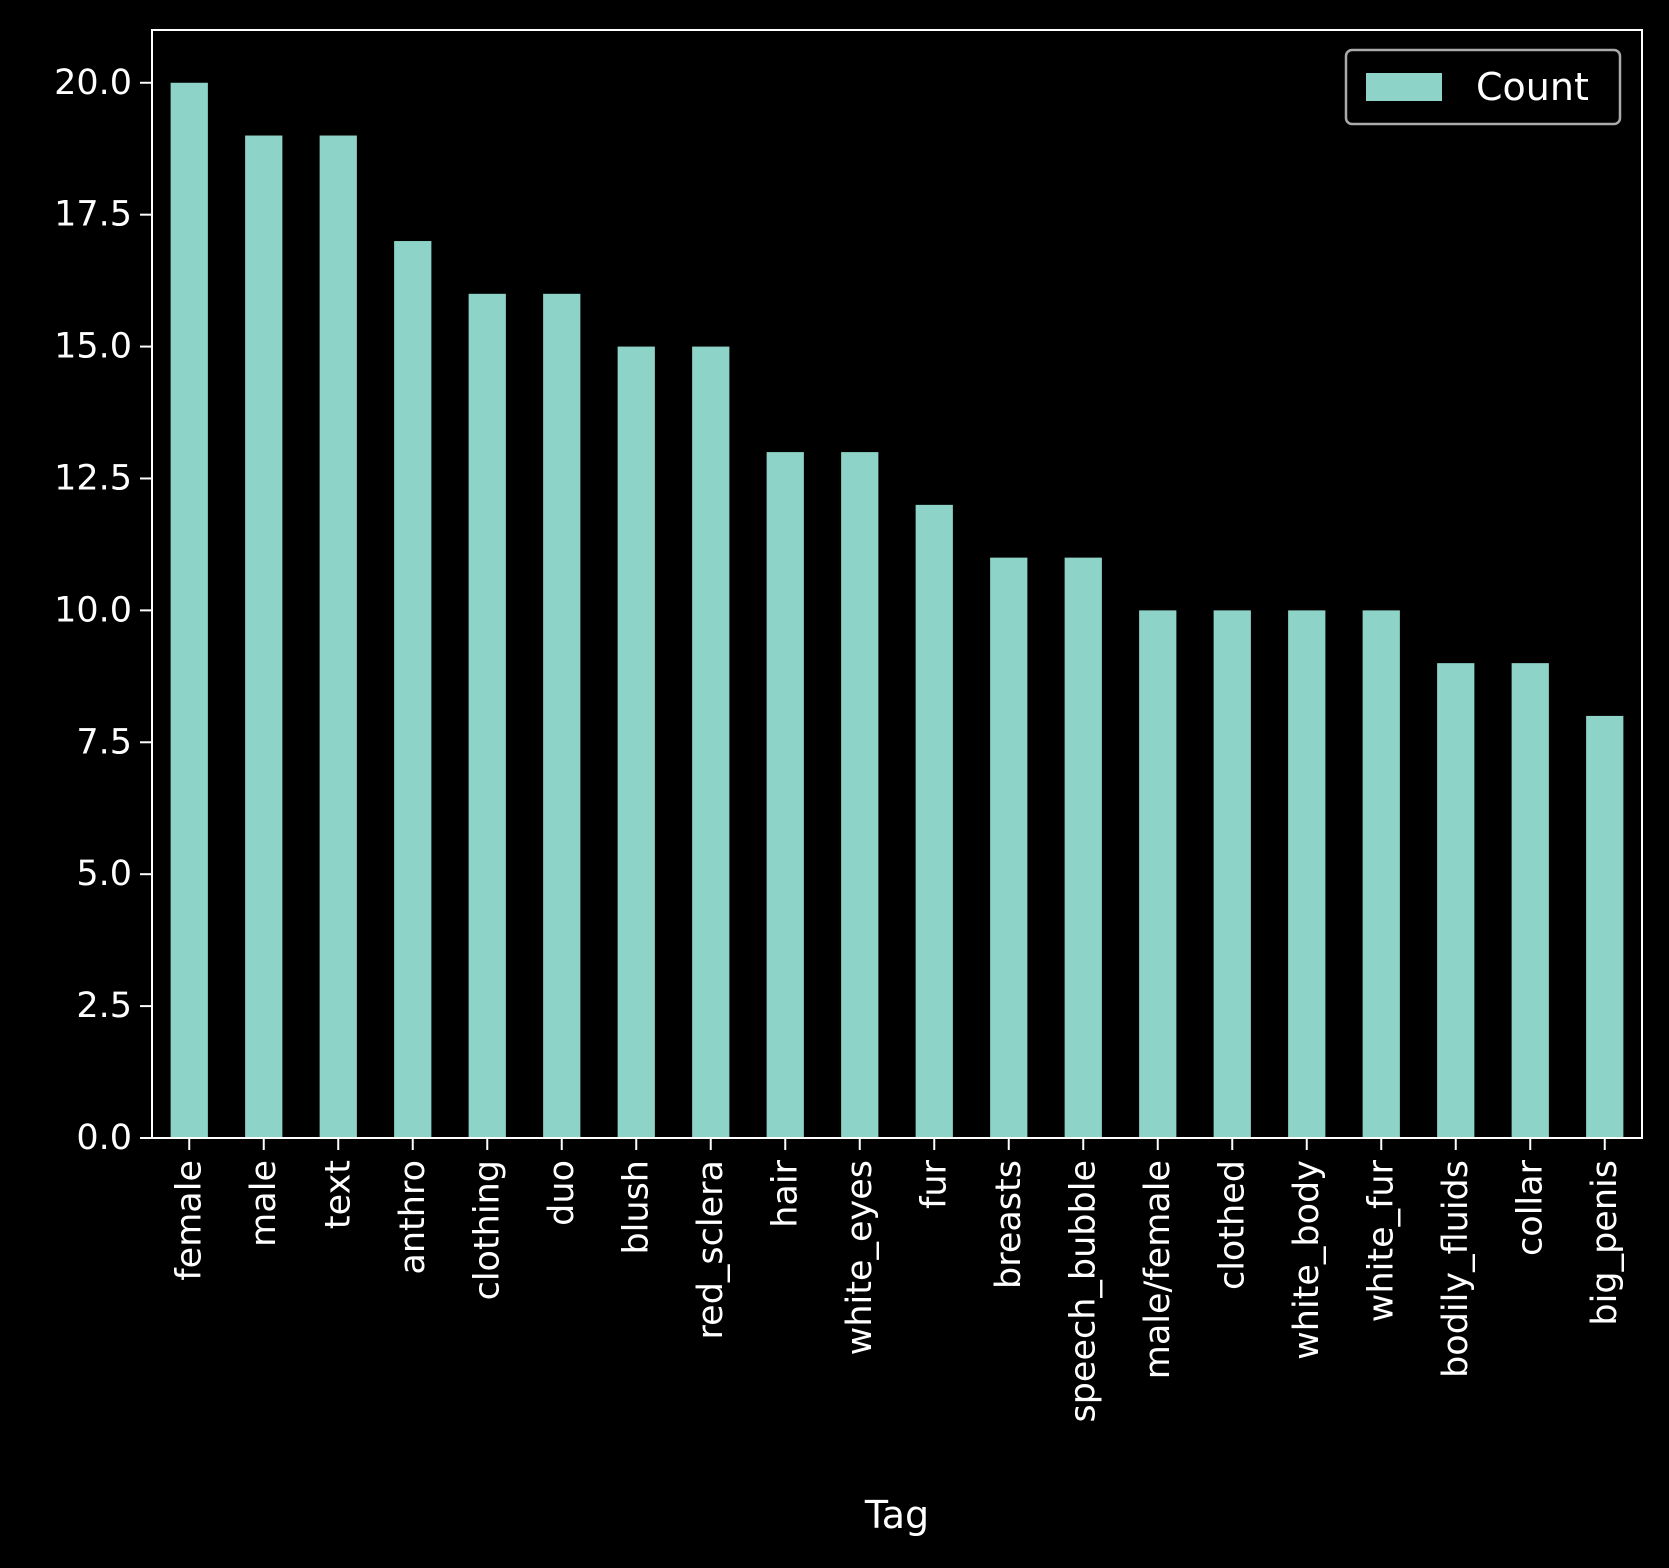  Describe the element at coordinates (487, 715) in the screenshot. I see `bar-clothing` at that location.